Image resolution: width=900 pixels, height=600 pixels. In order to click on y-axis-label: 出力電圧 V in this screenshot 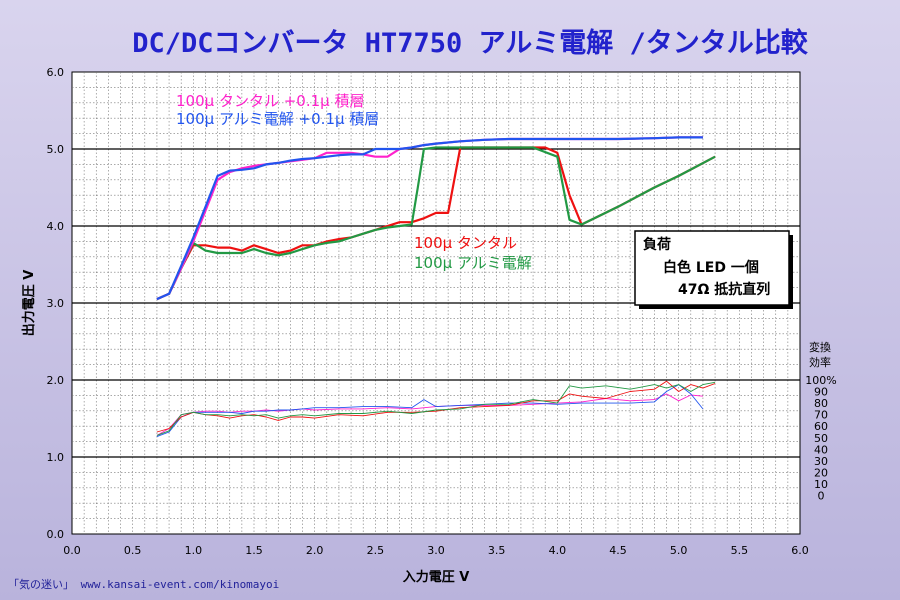, I will do `click(29, 303)`.